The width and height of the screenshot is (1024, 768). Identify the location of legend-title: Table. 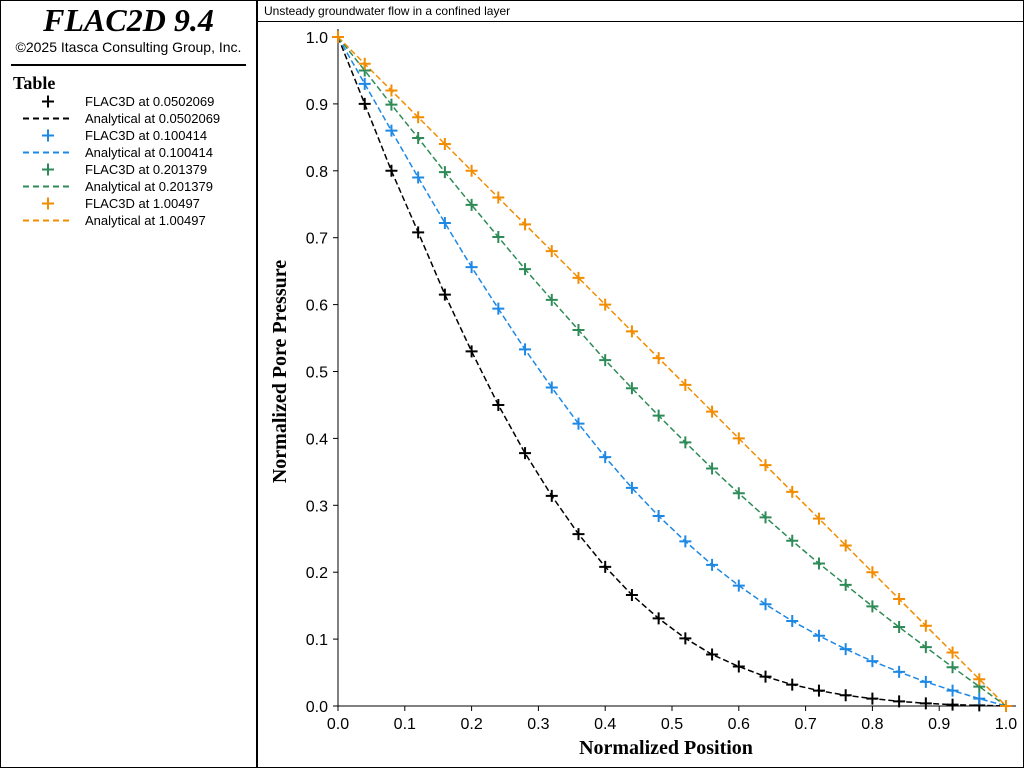
(34, 83).